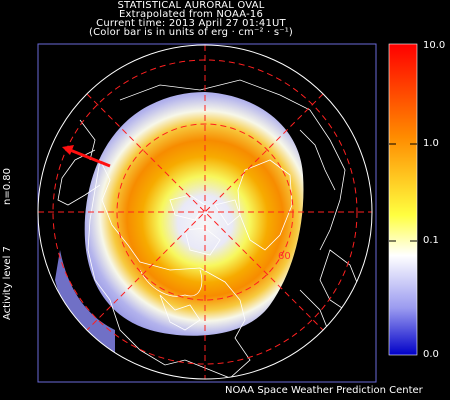 Image resolution: width=450 pixels, height=400 pixels. I want to click on credit-line: NOAA Space Weather Prediction Center, so click(324, 390).